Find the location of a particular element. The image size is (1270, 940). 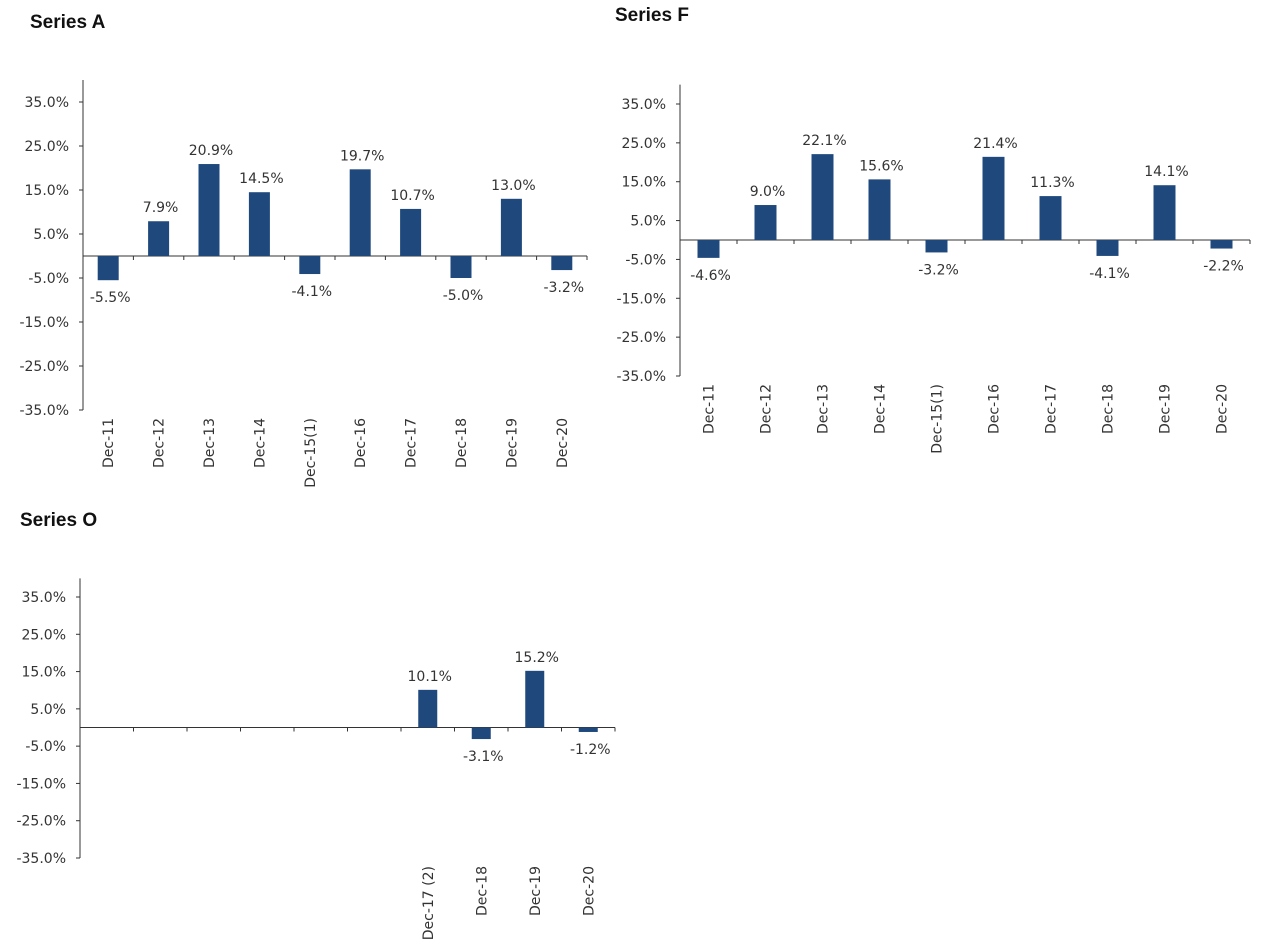

data-label: 14.5% is located at coordinates (261, 179).